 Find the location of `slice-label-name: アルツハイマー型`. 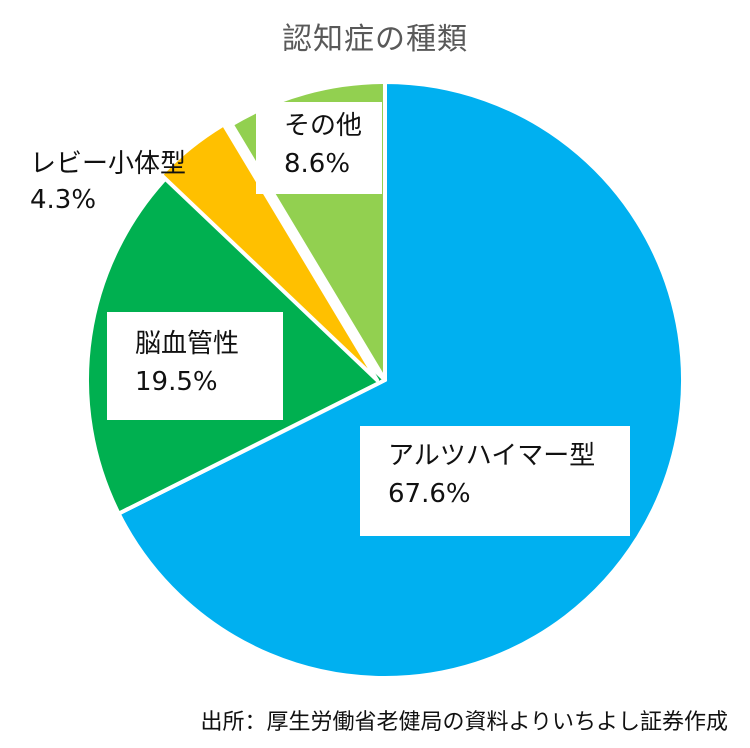

slice-label-name: アルツハイマー型 is located at coordinates (492, 456).